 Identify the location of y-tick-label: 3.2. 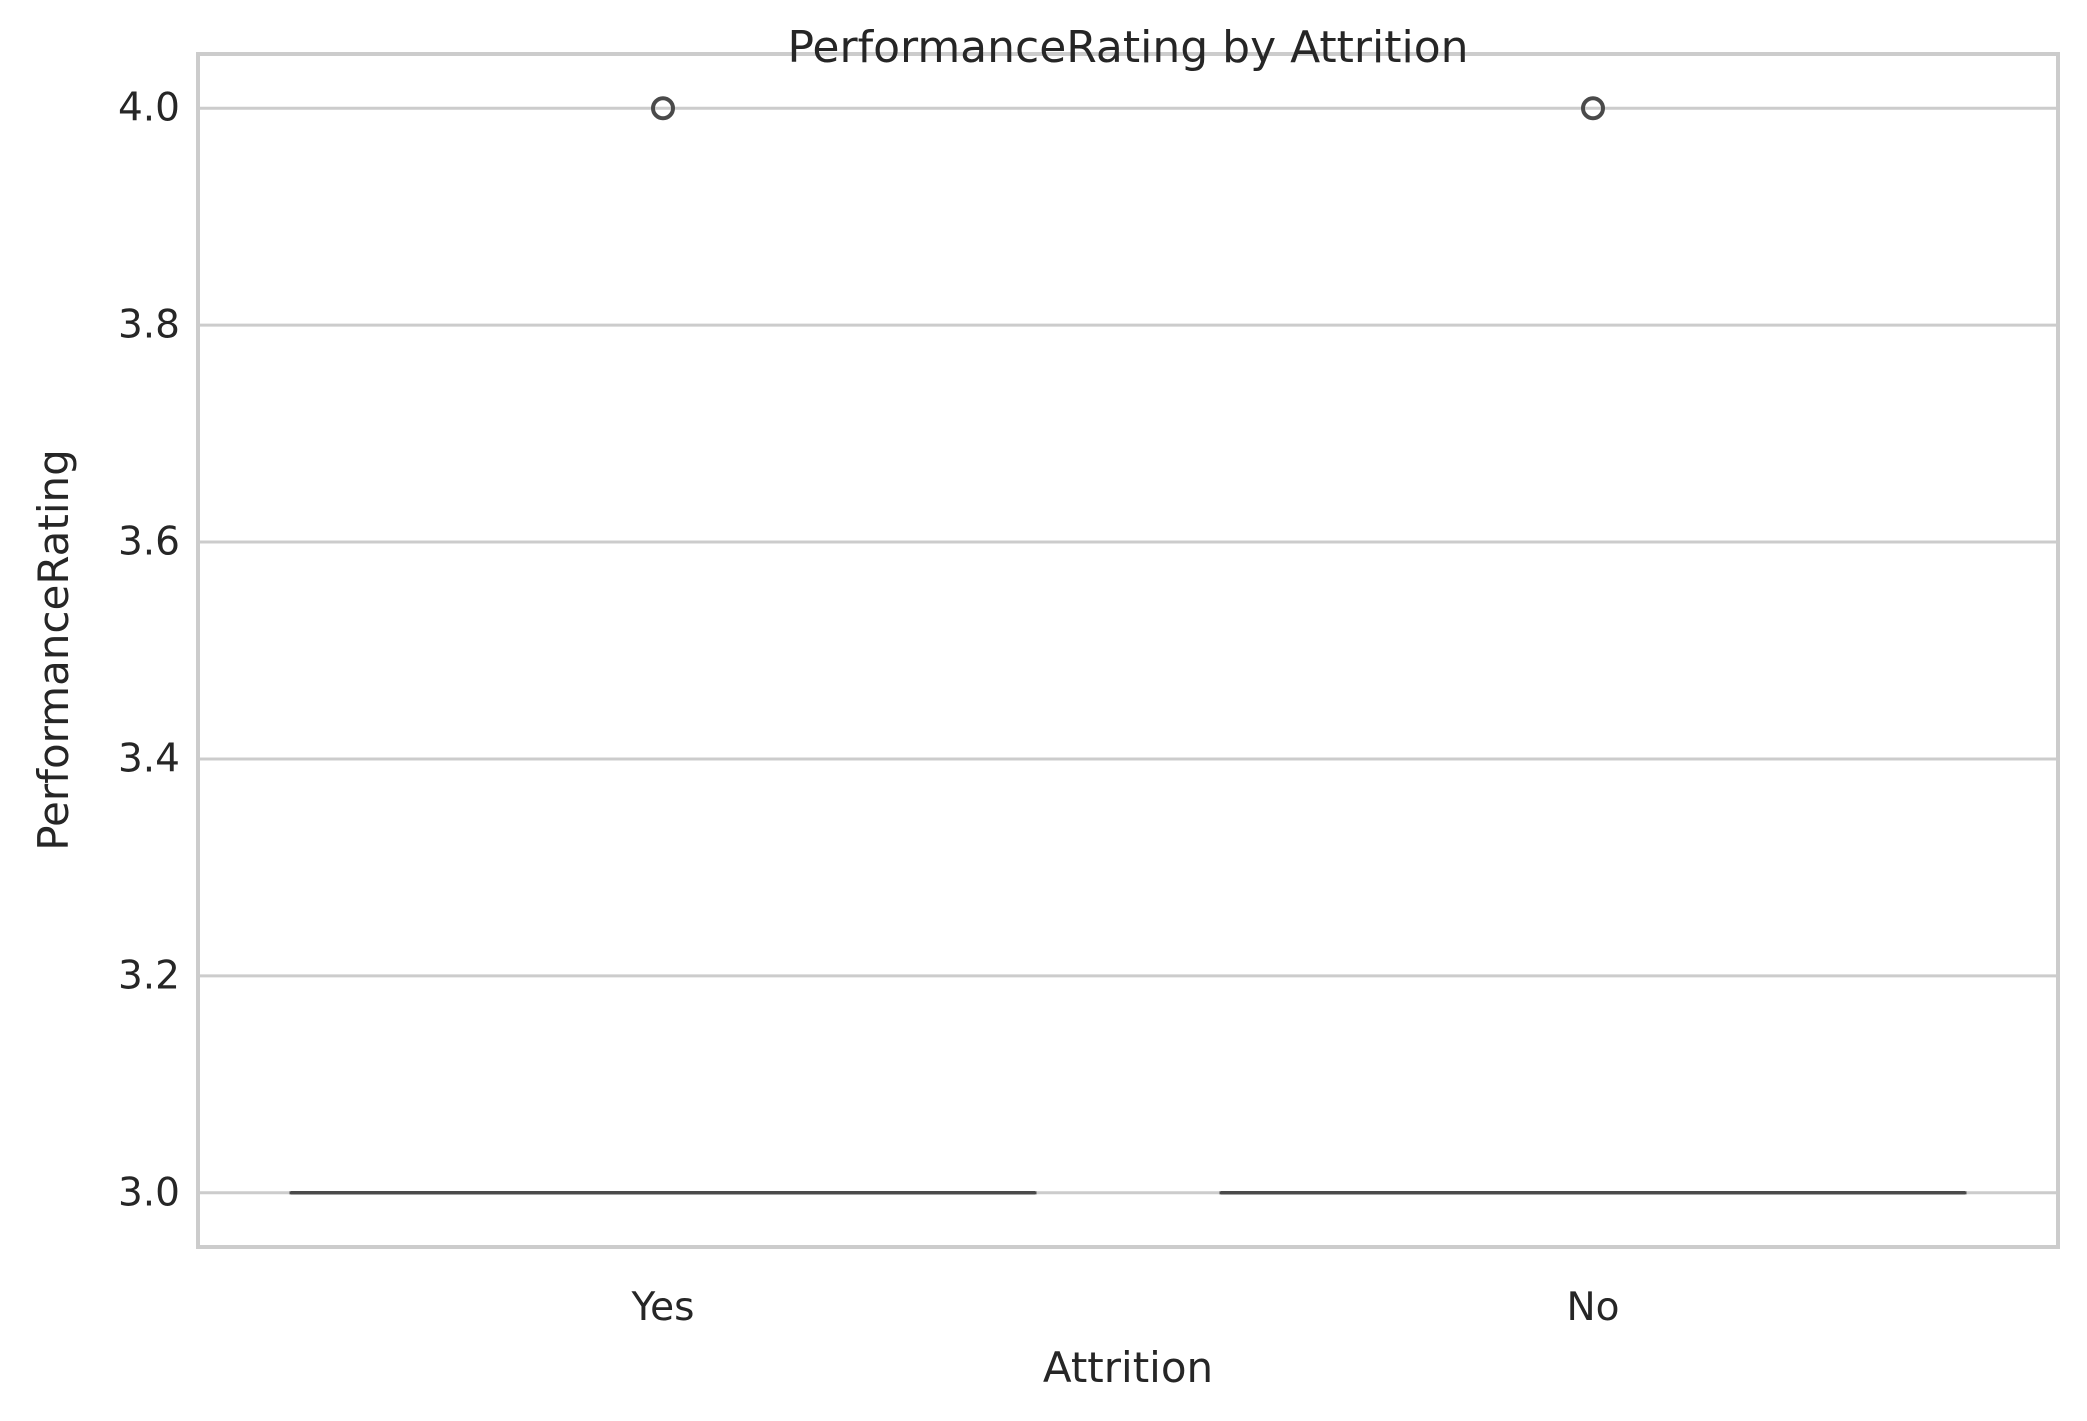
(149, 975).